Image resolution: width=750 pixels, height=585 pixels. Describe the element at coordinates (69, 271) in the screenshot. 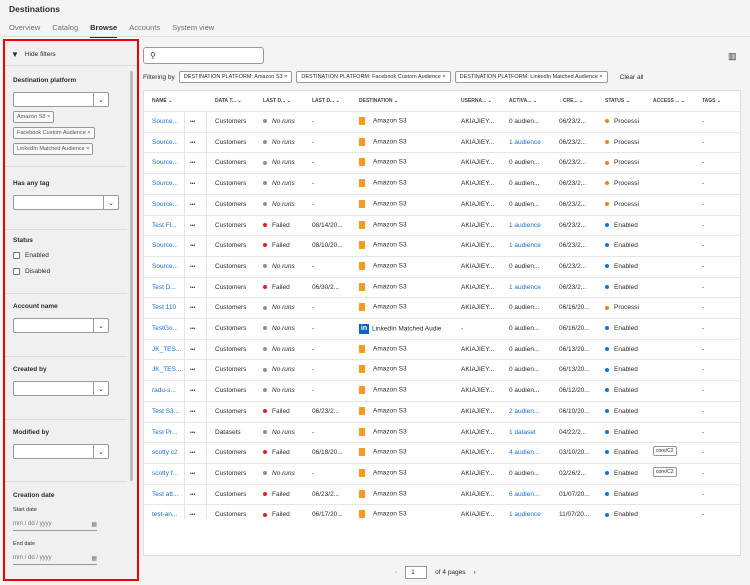

I see `status-disabled-checkbox: Disabled` at that location.